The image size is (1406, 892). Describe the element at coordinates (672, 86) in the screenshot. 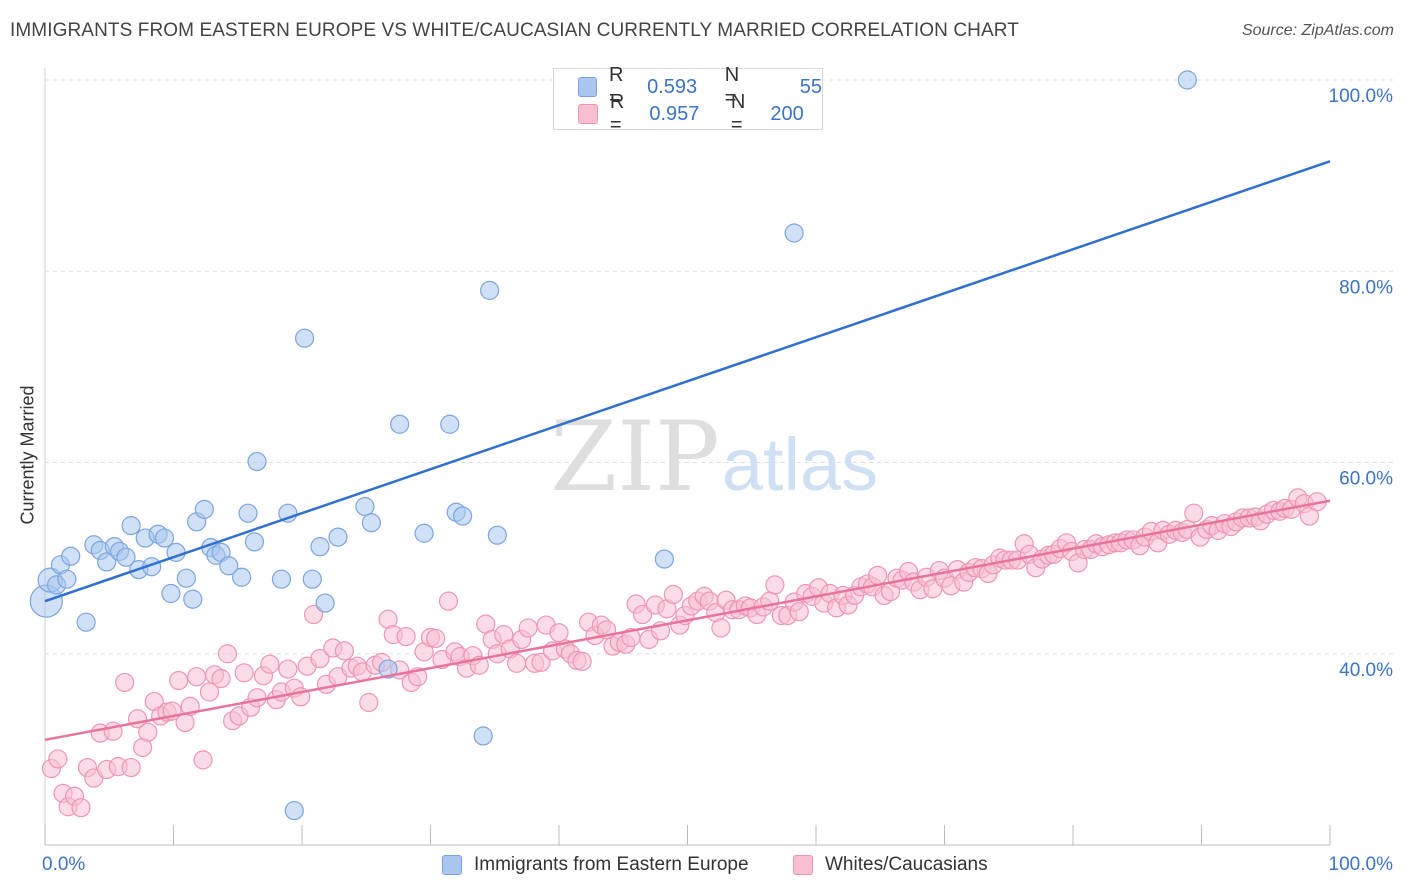

I see `r-value: 0.593` at that location.